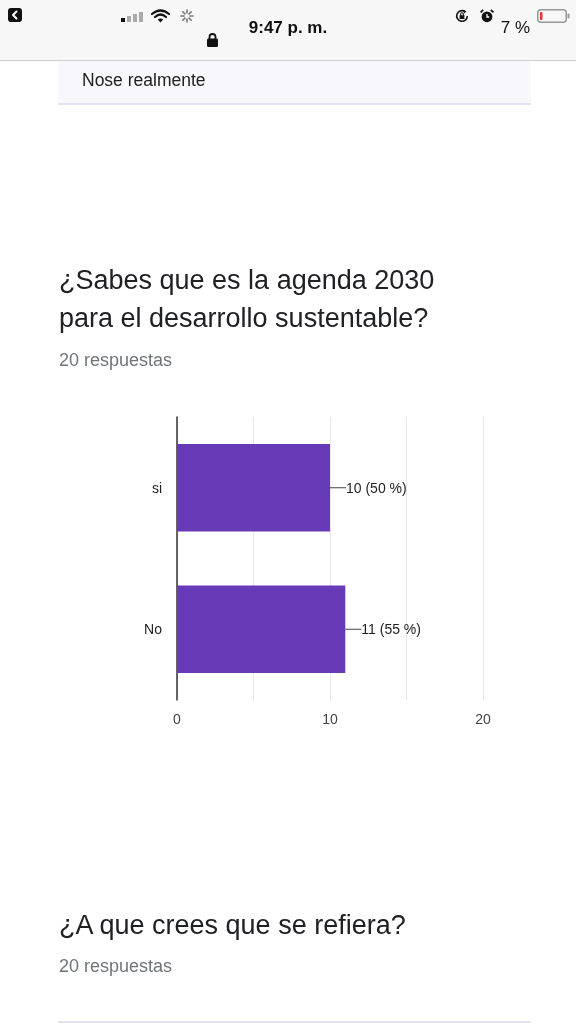 The image size is (576, 1024). Describe the element at coordinates (376, 487) in the screenshot. I see `data-label: 10 (50 %)` at that location.